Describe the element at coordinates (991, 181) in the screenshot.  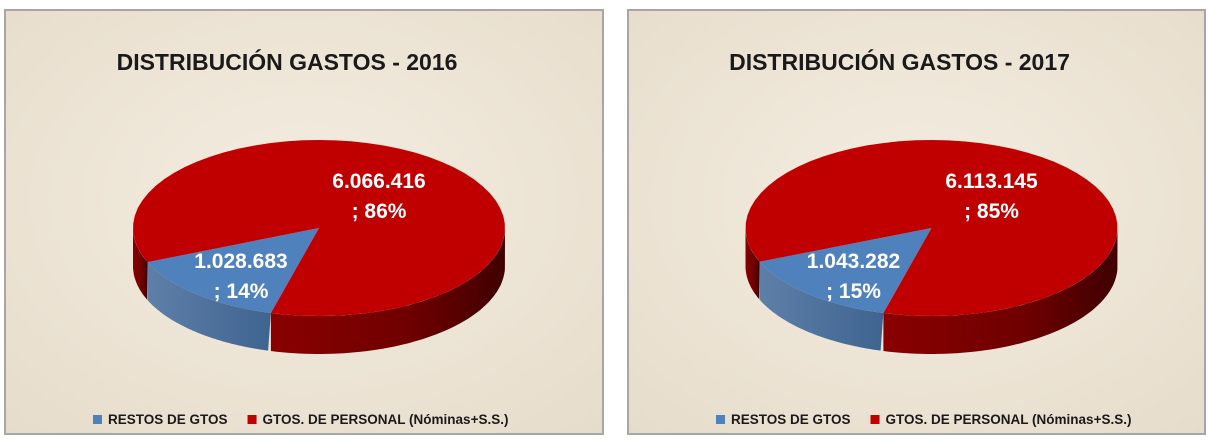
I see `data-label: 6.113.145` at that location.